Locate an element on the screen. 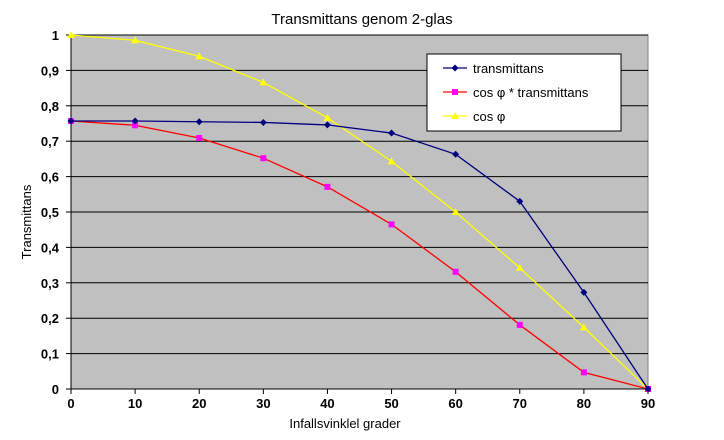 This screenshot has height=440, width=724. y-tick-label: 0,2 is located at coordinates (50, 318).